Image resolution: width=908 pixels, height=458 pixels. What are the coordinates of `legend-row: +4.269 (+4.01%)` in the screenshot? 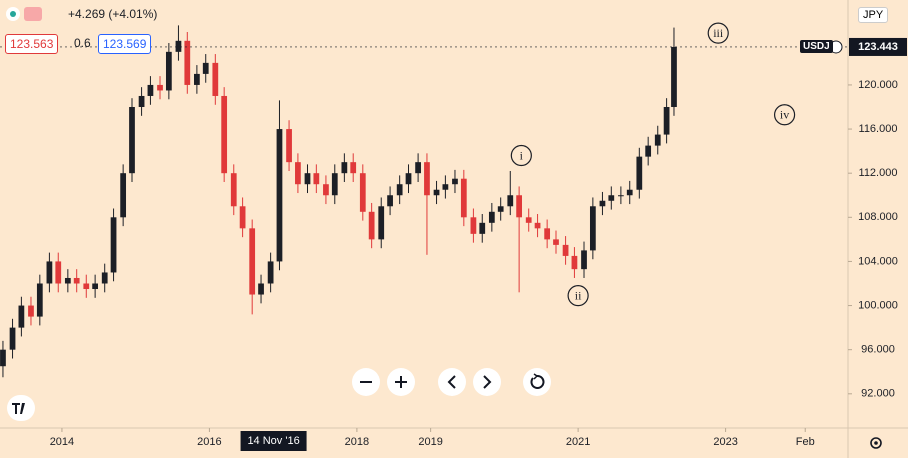 It's located at (81, 14).